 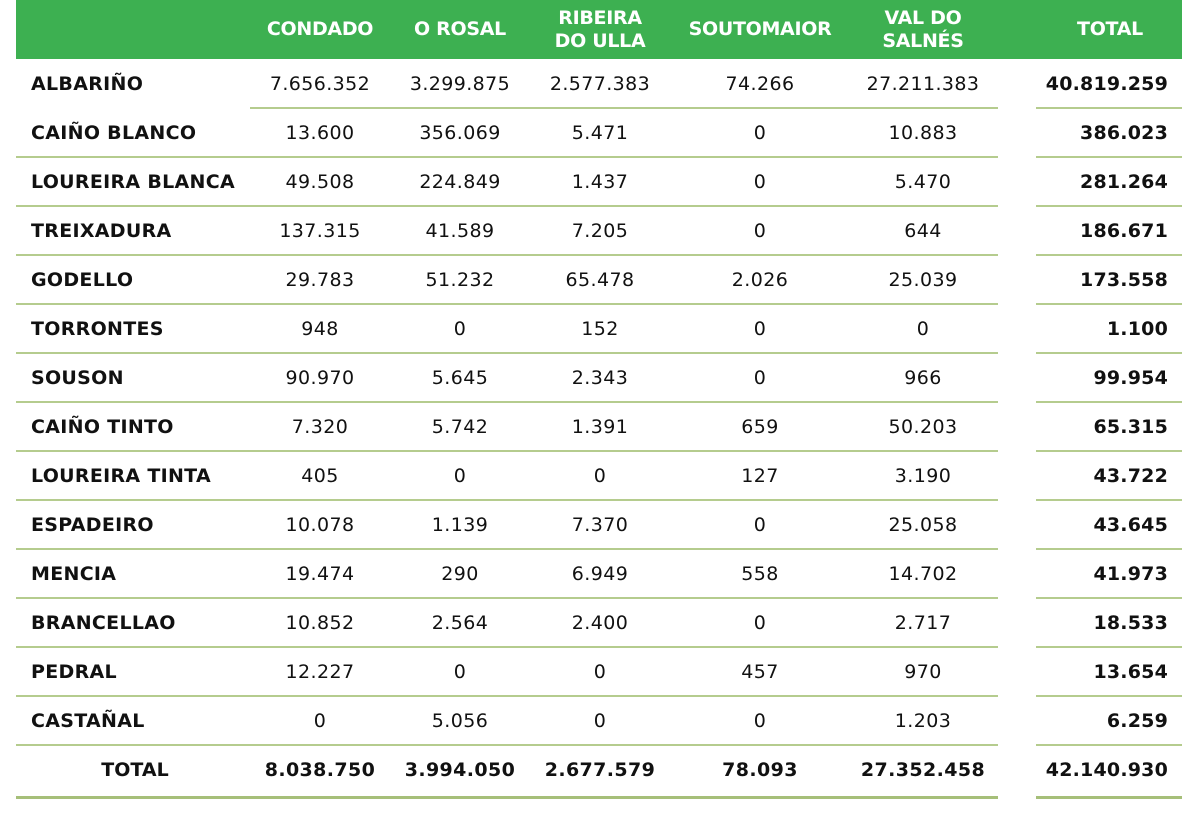 What do you see at coordinates (760, 83) in the screenshot?
I see `value-soutomaior: 74.266` at bounding box center [760, 83].